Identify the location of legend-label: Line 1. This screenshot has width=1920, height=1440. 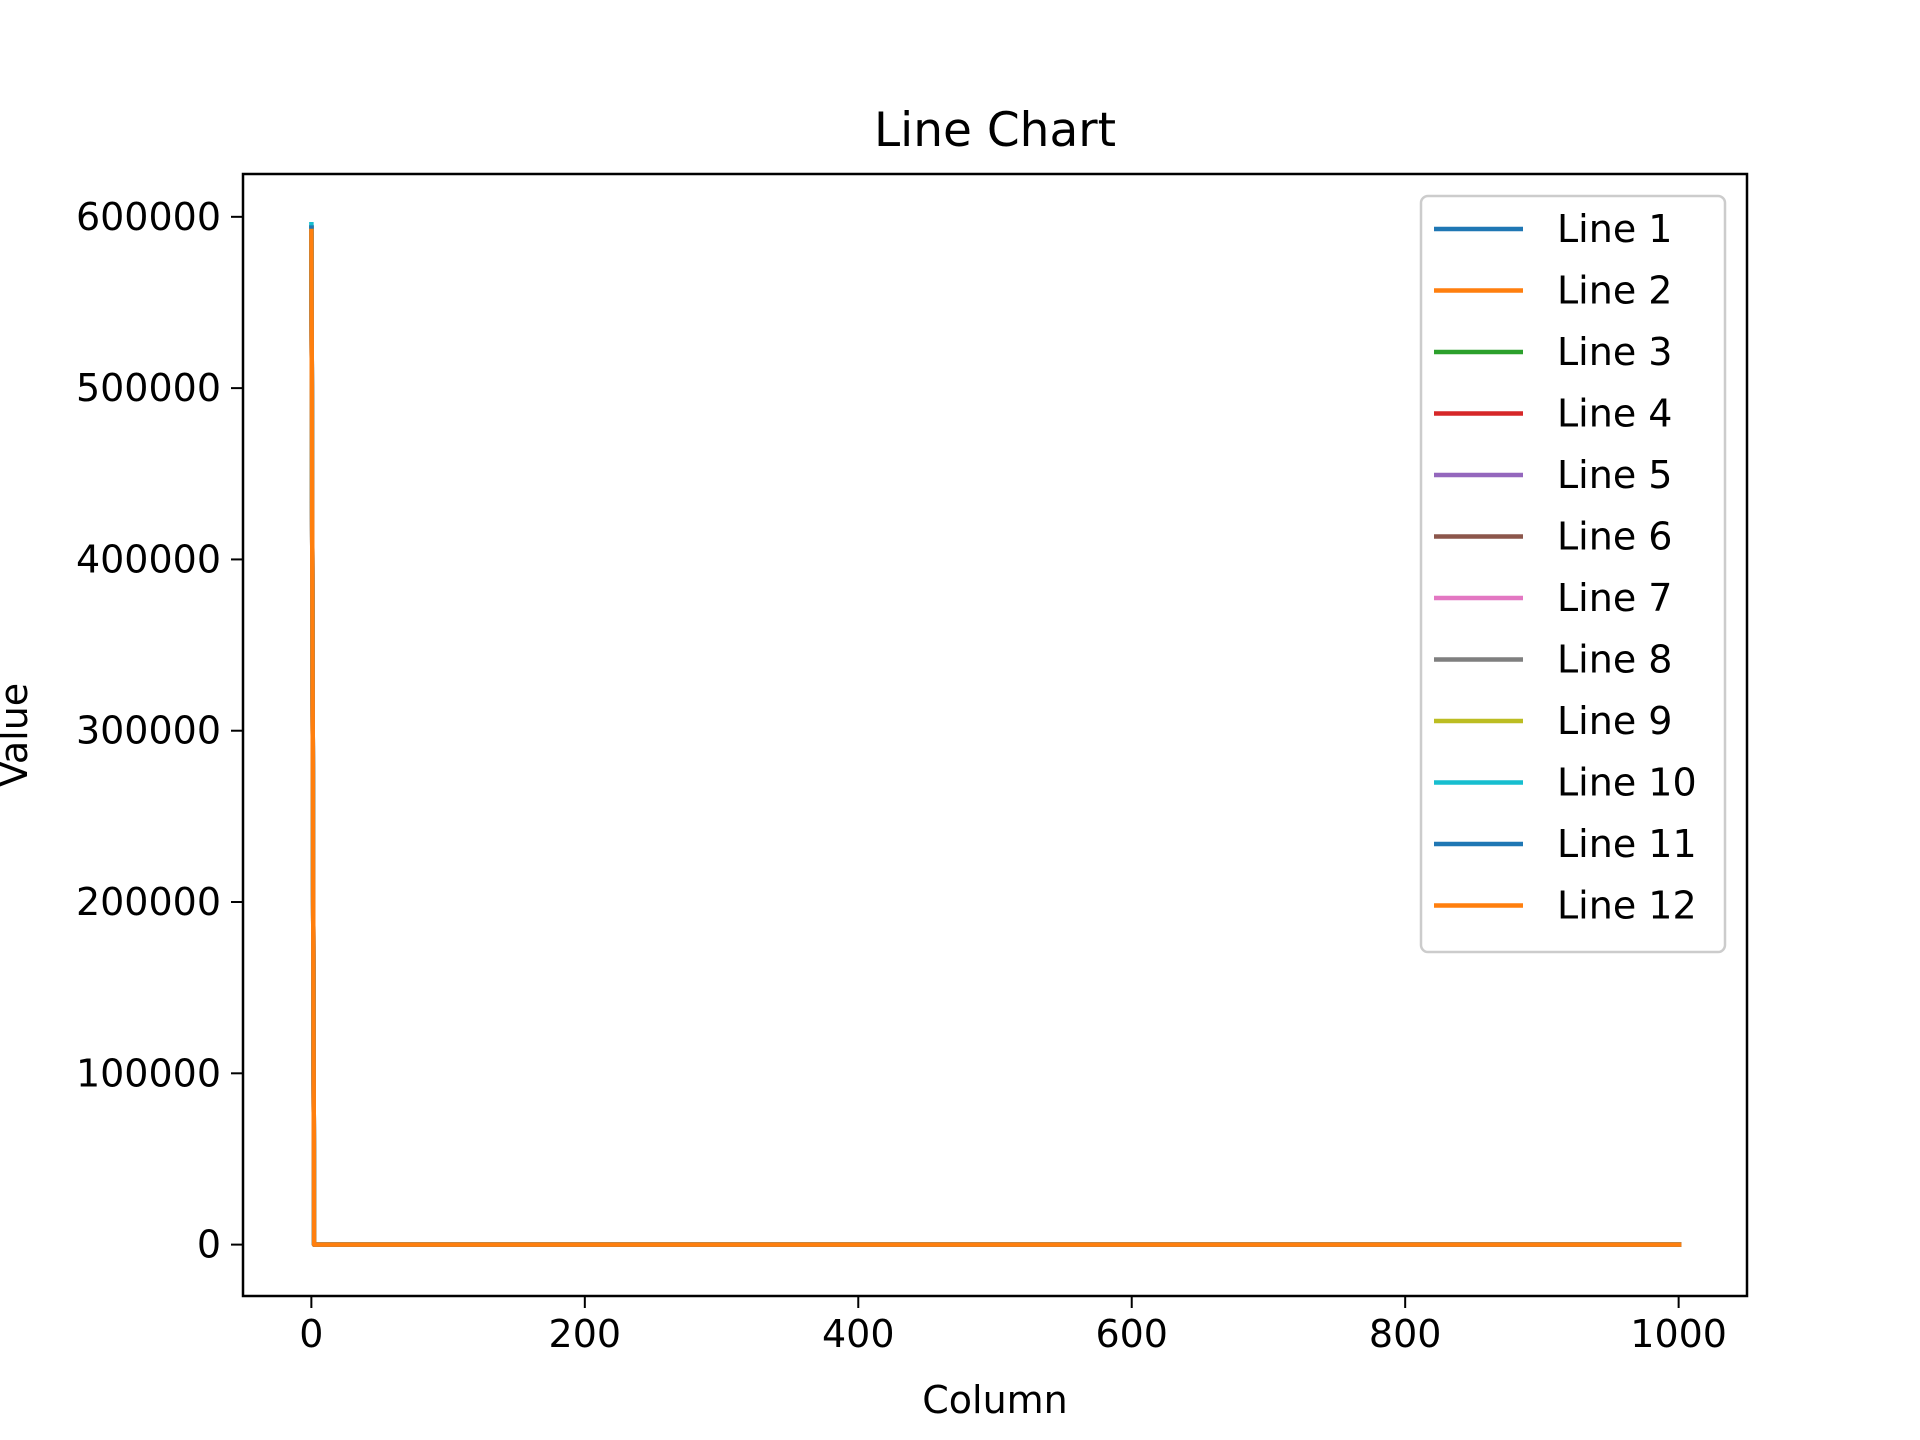
(1614, 229).